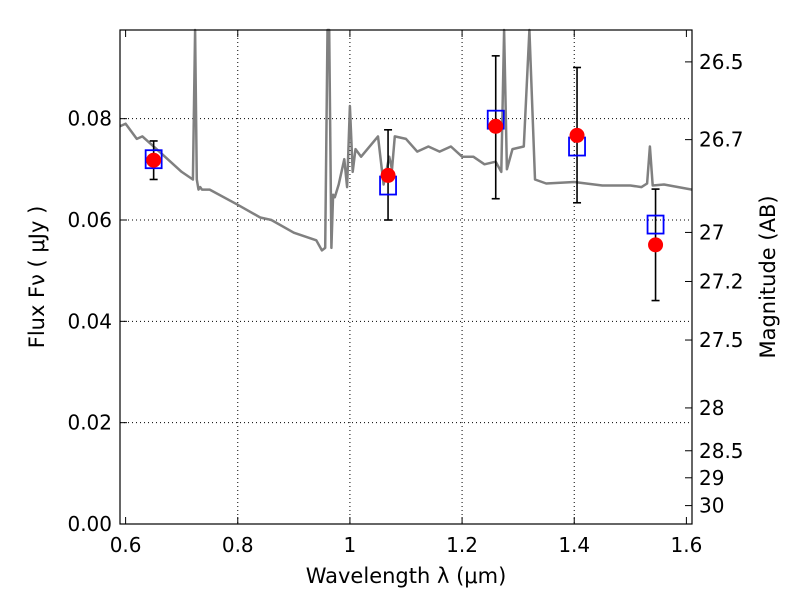 The height and width of the screenshot is (600, 800). I want to click on x-axis-label: Wavelength λ (μm), so click(406, 576).